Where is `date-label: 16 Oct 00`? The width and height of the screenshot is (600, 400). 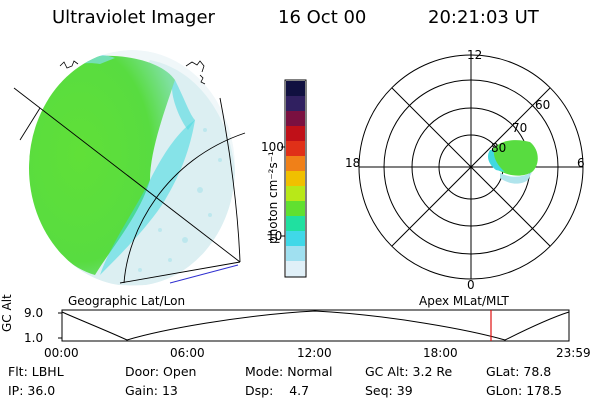 date-label: 16 Oct 00 is located at coordinates (322, 17).